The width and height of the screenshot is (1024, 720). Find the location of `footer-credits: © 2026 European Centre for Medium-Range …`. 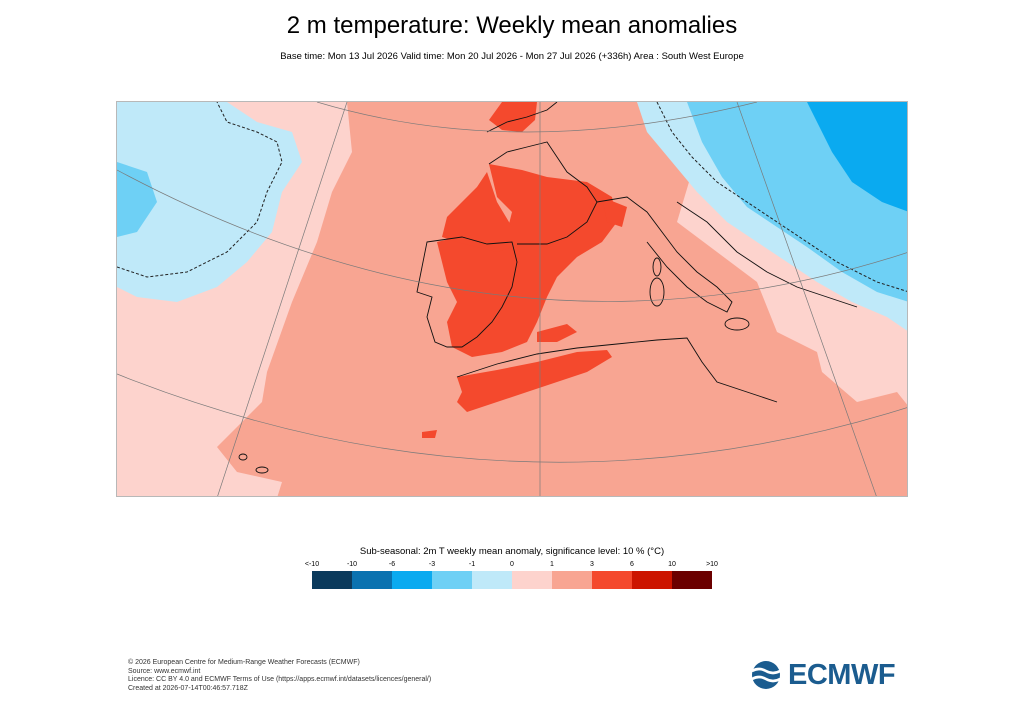

footer-credits: © 2026 European Centre for Medium-Range … is located at coordinates (279, 676).